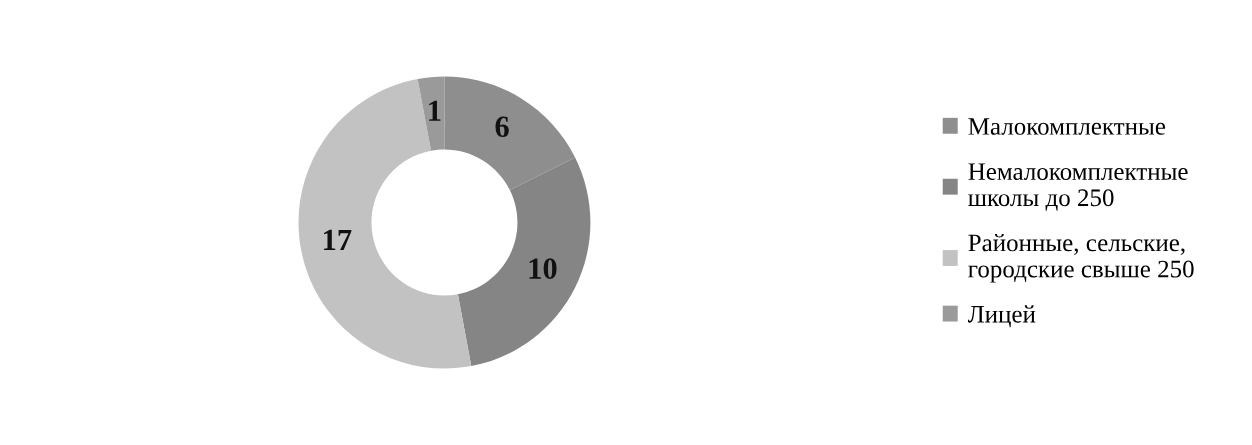  I want to click on data-label: 6, so click(502, 127).